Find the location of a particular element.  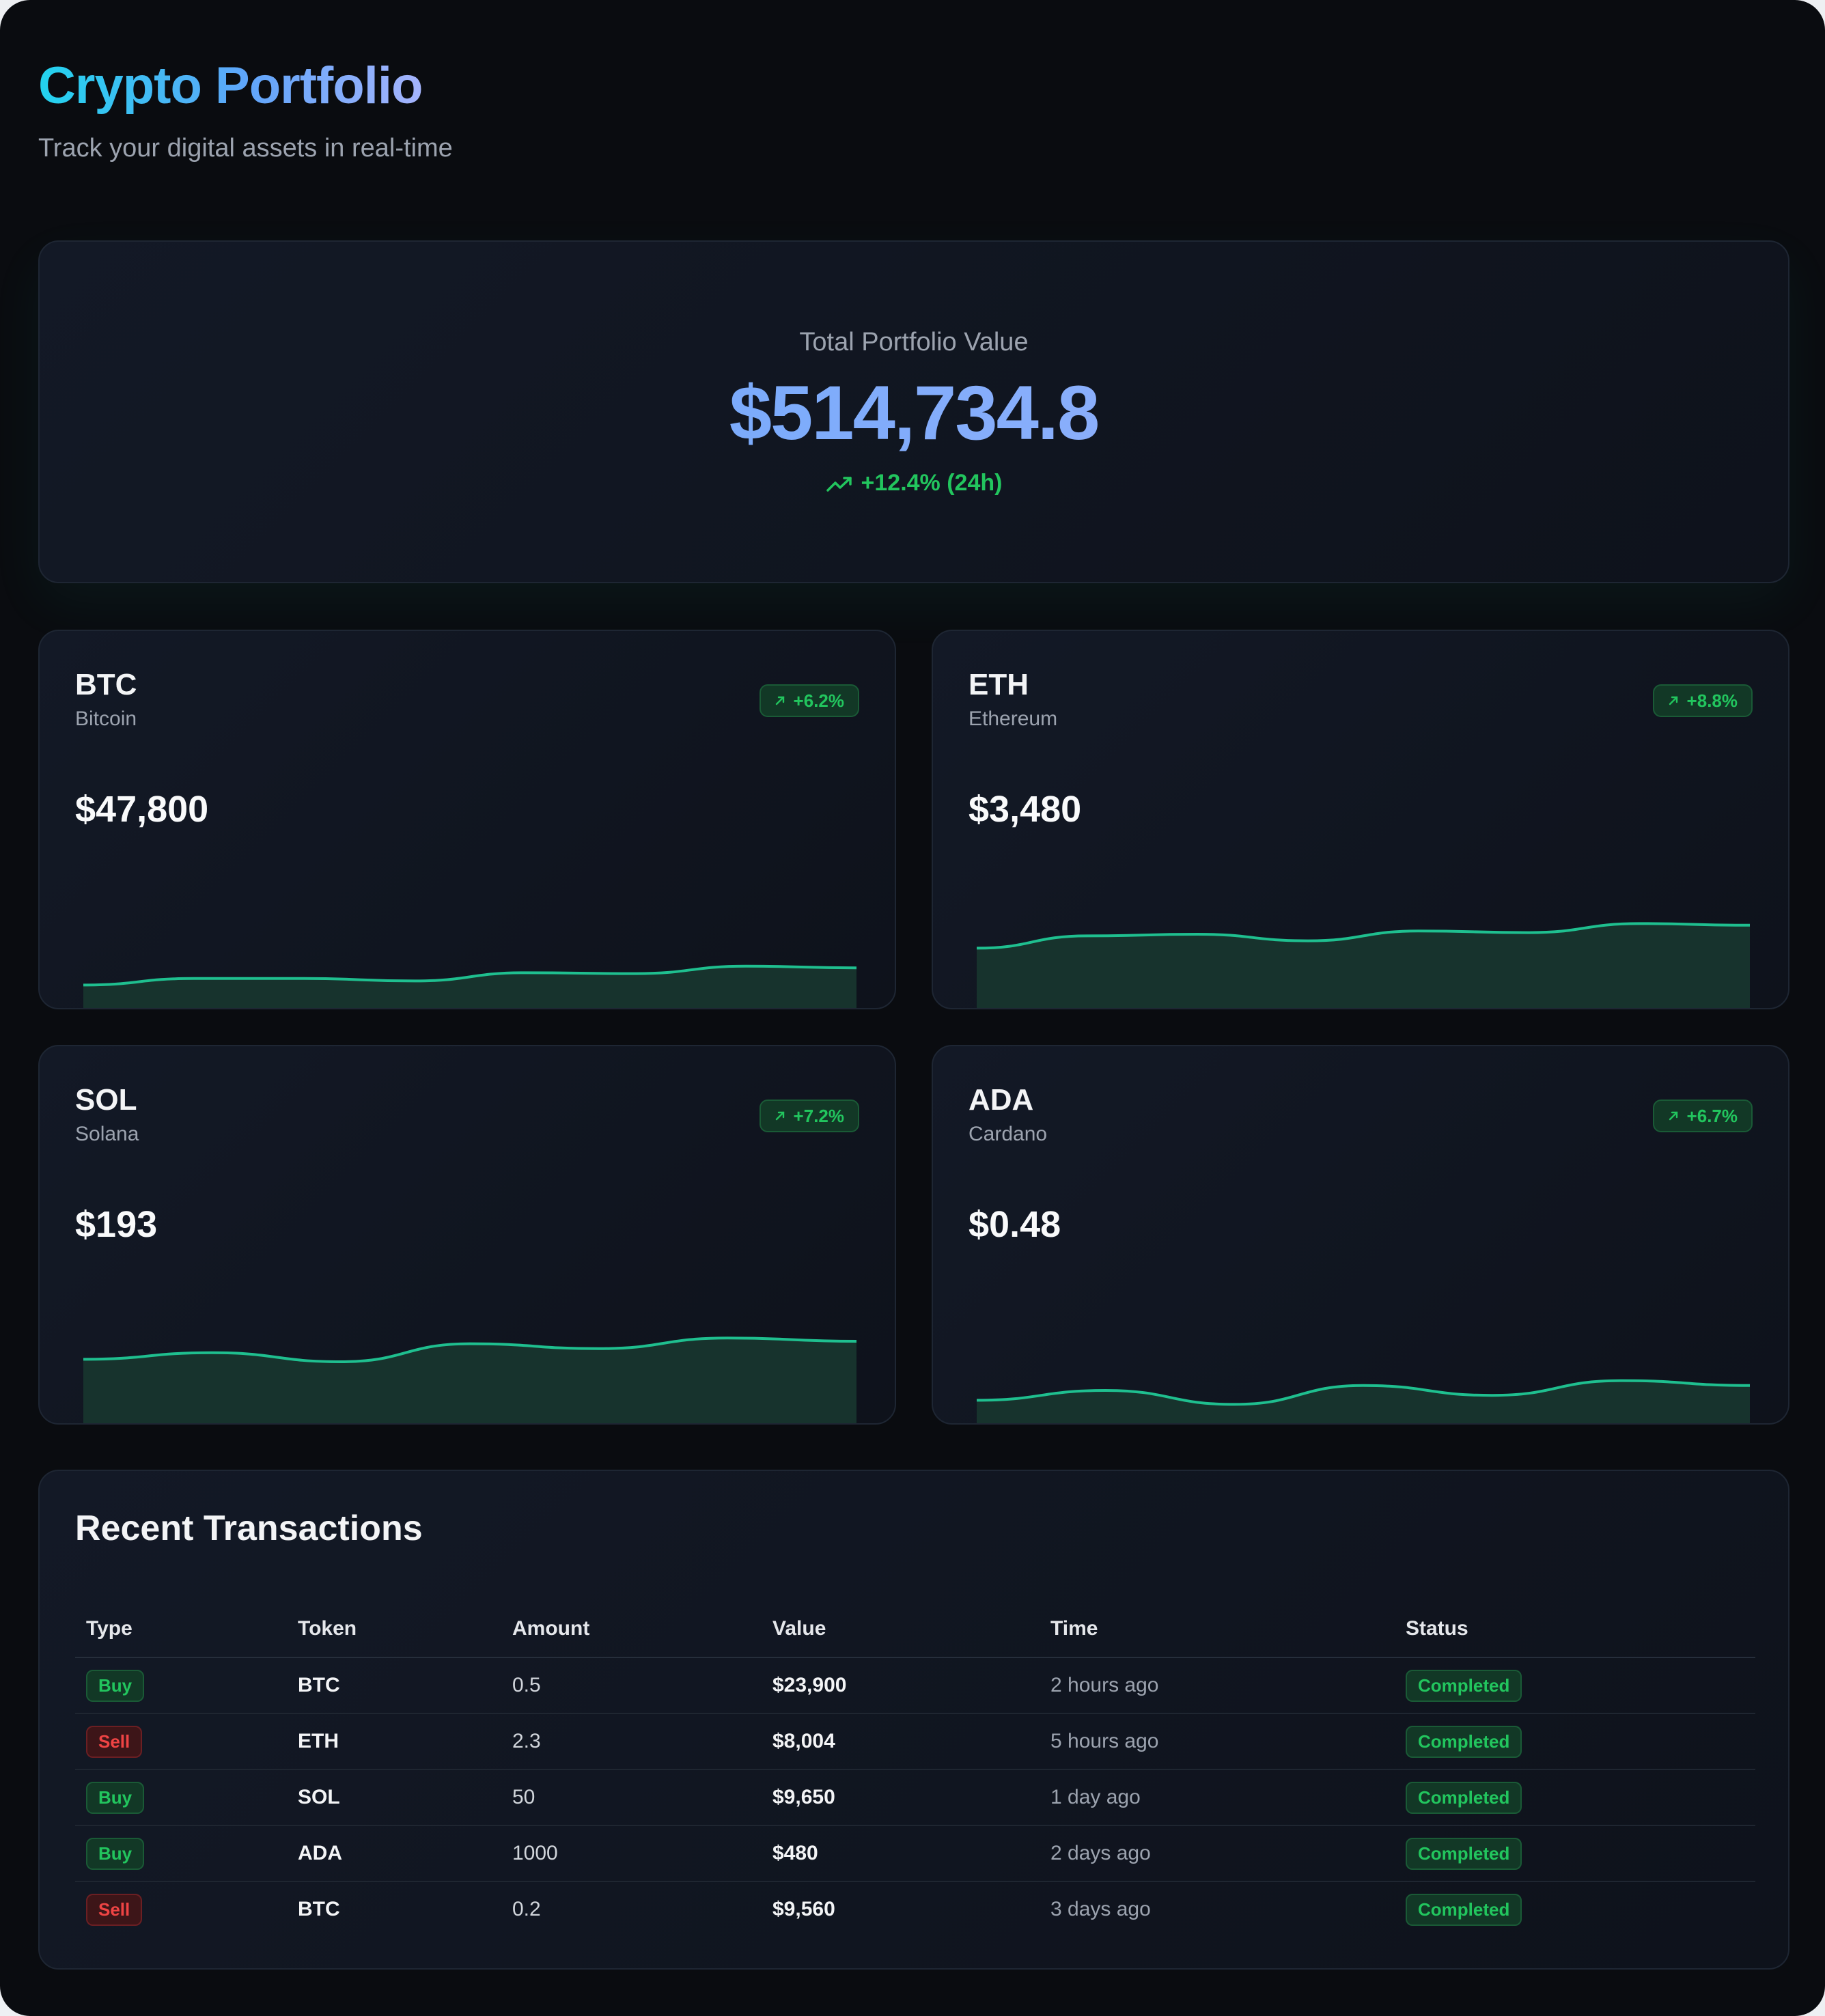

asset-card-sol: SOL Solana +7.2% $193 is located at coordinates (467, 1235).